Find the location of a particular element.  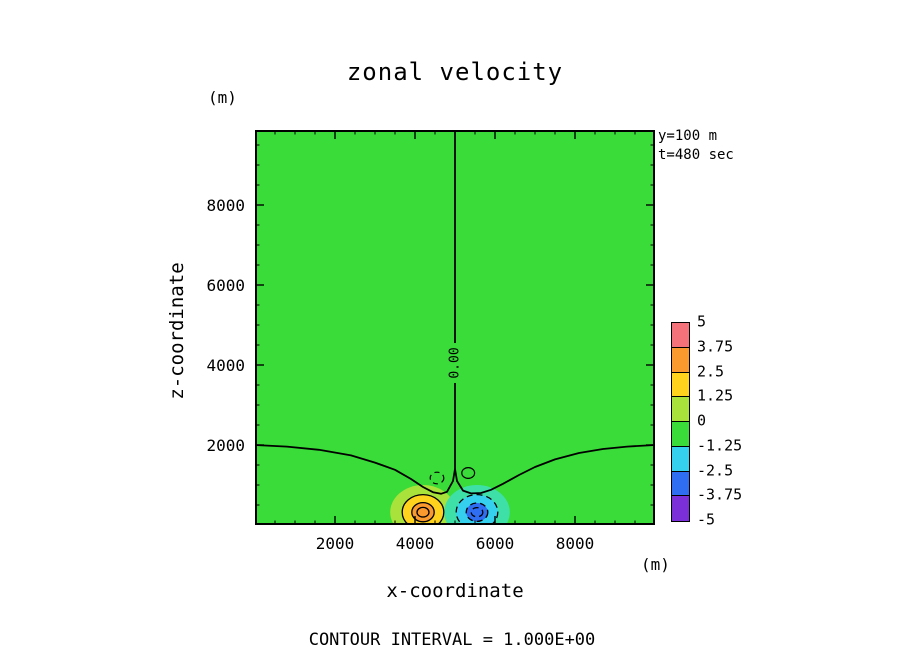

z-tick-label-6000: 6000 is located at coordinates (225, 285).